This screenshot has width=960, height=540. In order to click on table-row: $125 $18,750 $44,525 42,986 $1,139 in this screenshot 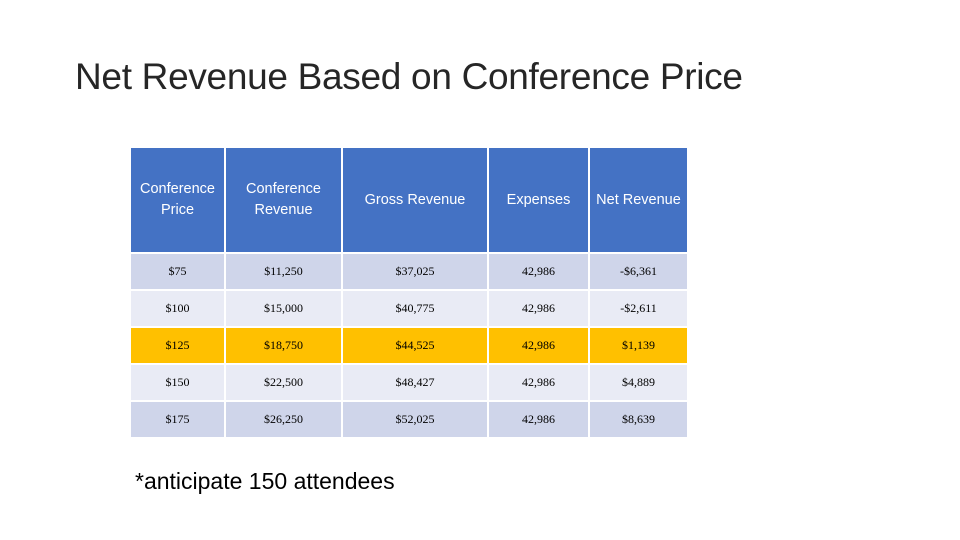, I will do `click(409, 345)`.